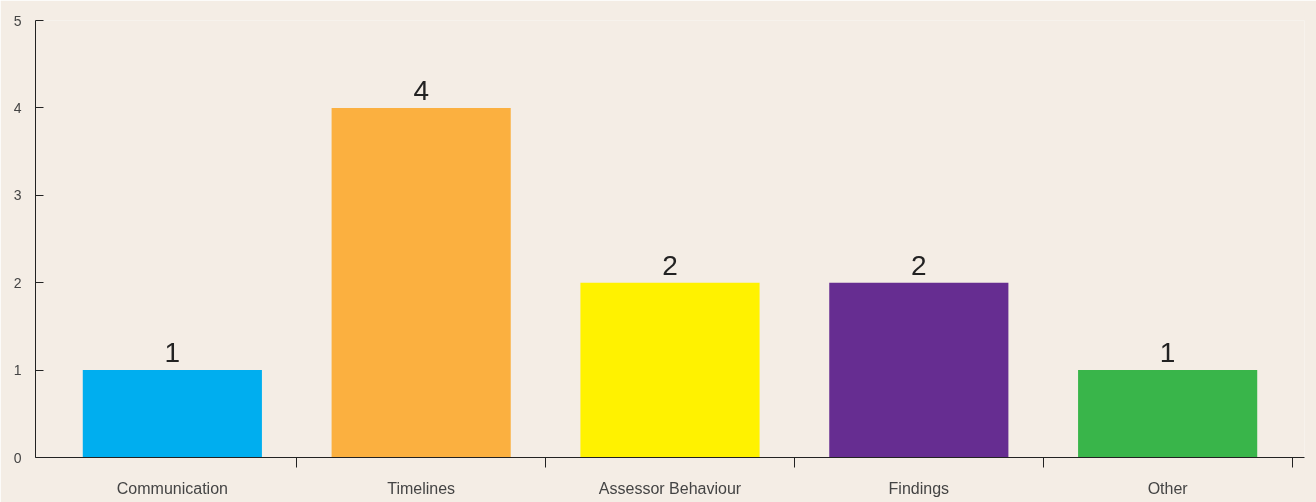 This screenshot has height=502, width=1316. I want to click on y-tick-label: 0, so click(17, 457).